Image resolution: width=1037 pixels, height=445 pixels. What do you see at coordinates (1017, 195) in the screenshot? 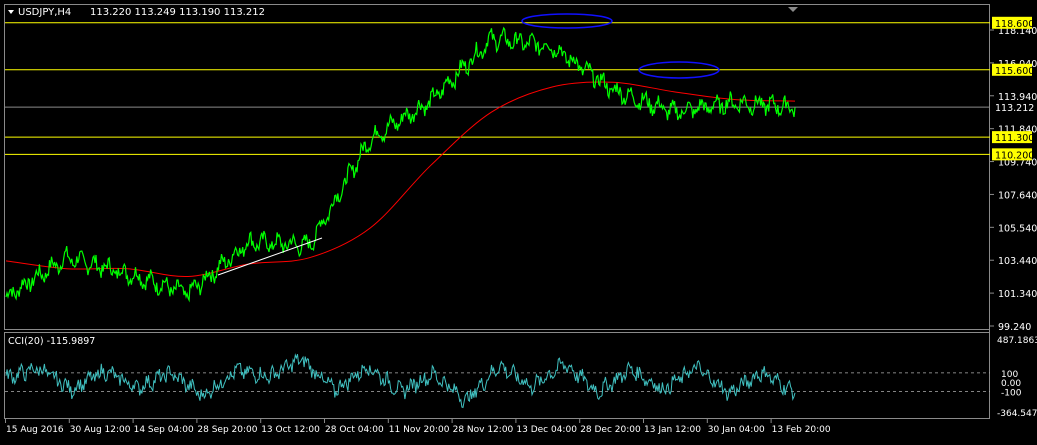
I see `price-tick-label: 107.640` at bounding box center [1017, 195].